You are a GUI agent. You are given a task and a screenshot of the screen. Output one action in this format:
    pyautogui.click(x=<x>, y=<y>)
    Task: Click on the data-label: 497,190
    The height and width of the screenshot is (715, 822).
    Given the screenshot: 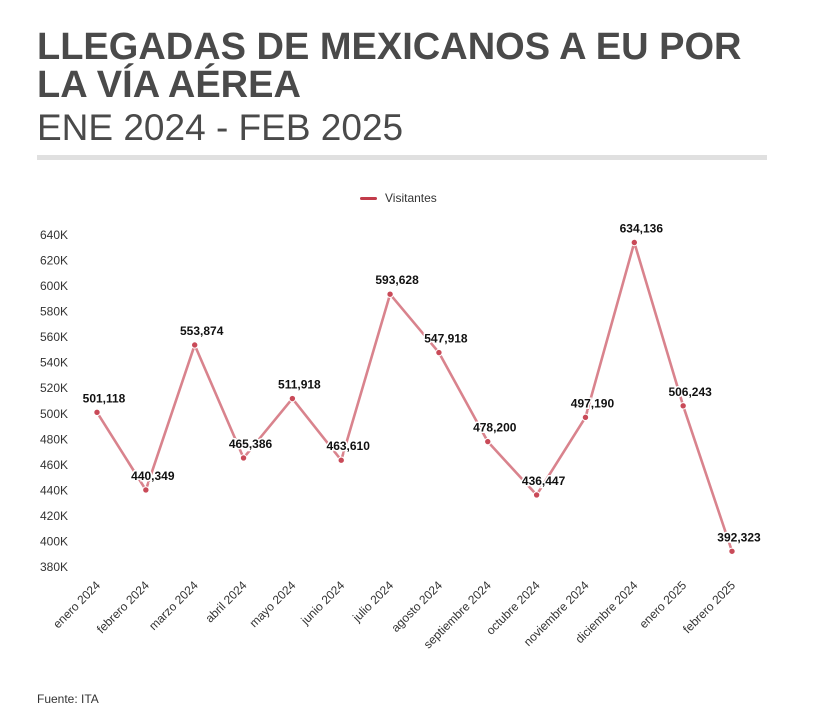 What is the action you would take?
    pyautogui.click(x=593, y=403)
    